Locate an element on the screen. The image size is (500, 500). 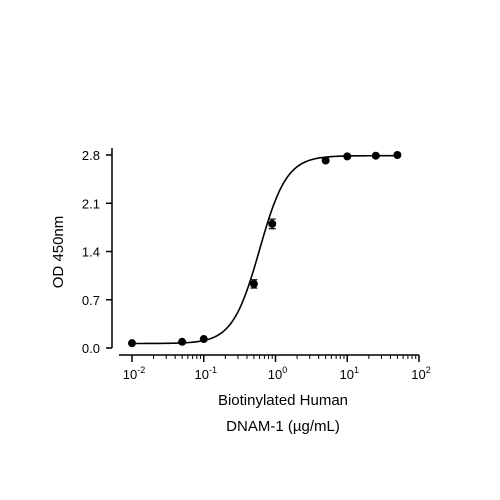
x-tick-label: 10⁻¹ is located at coordinates (206, 373).